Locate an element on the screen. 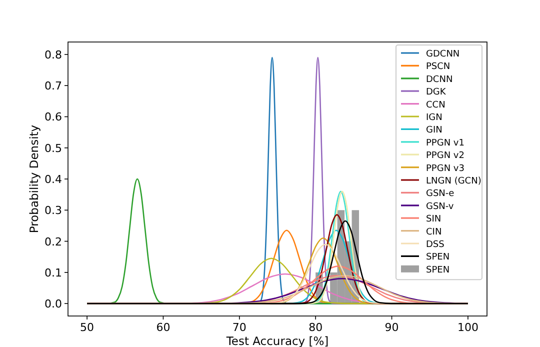 Image resolution: width=540 pixels, height=347 pixels. y-tick-label: 0.0 is located at coordinates (53, 304).